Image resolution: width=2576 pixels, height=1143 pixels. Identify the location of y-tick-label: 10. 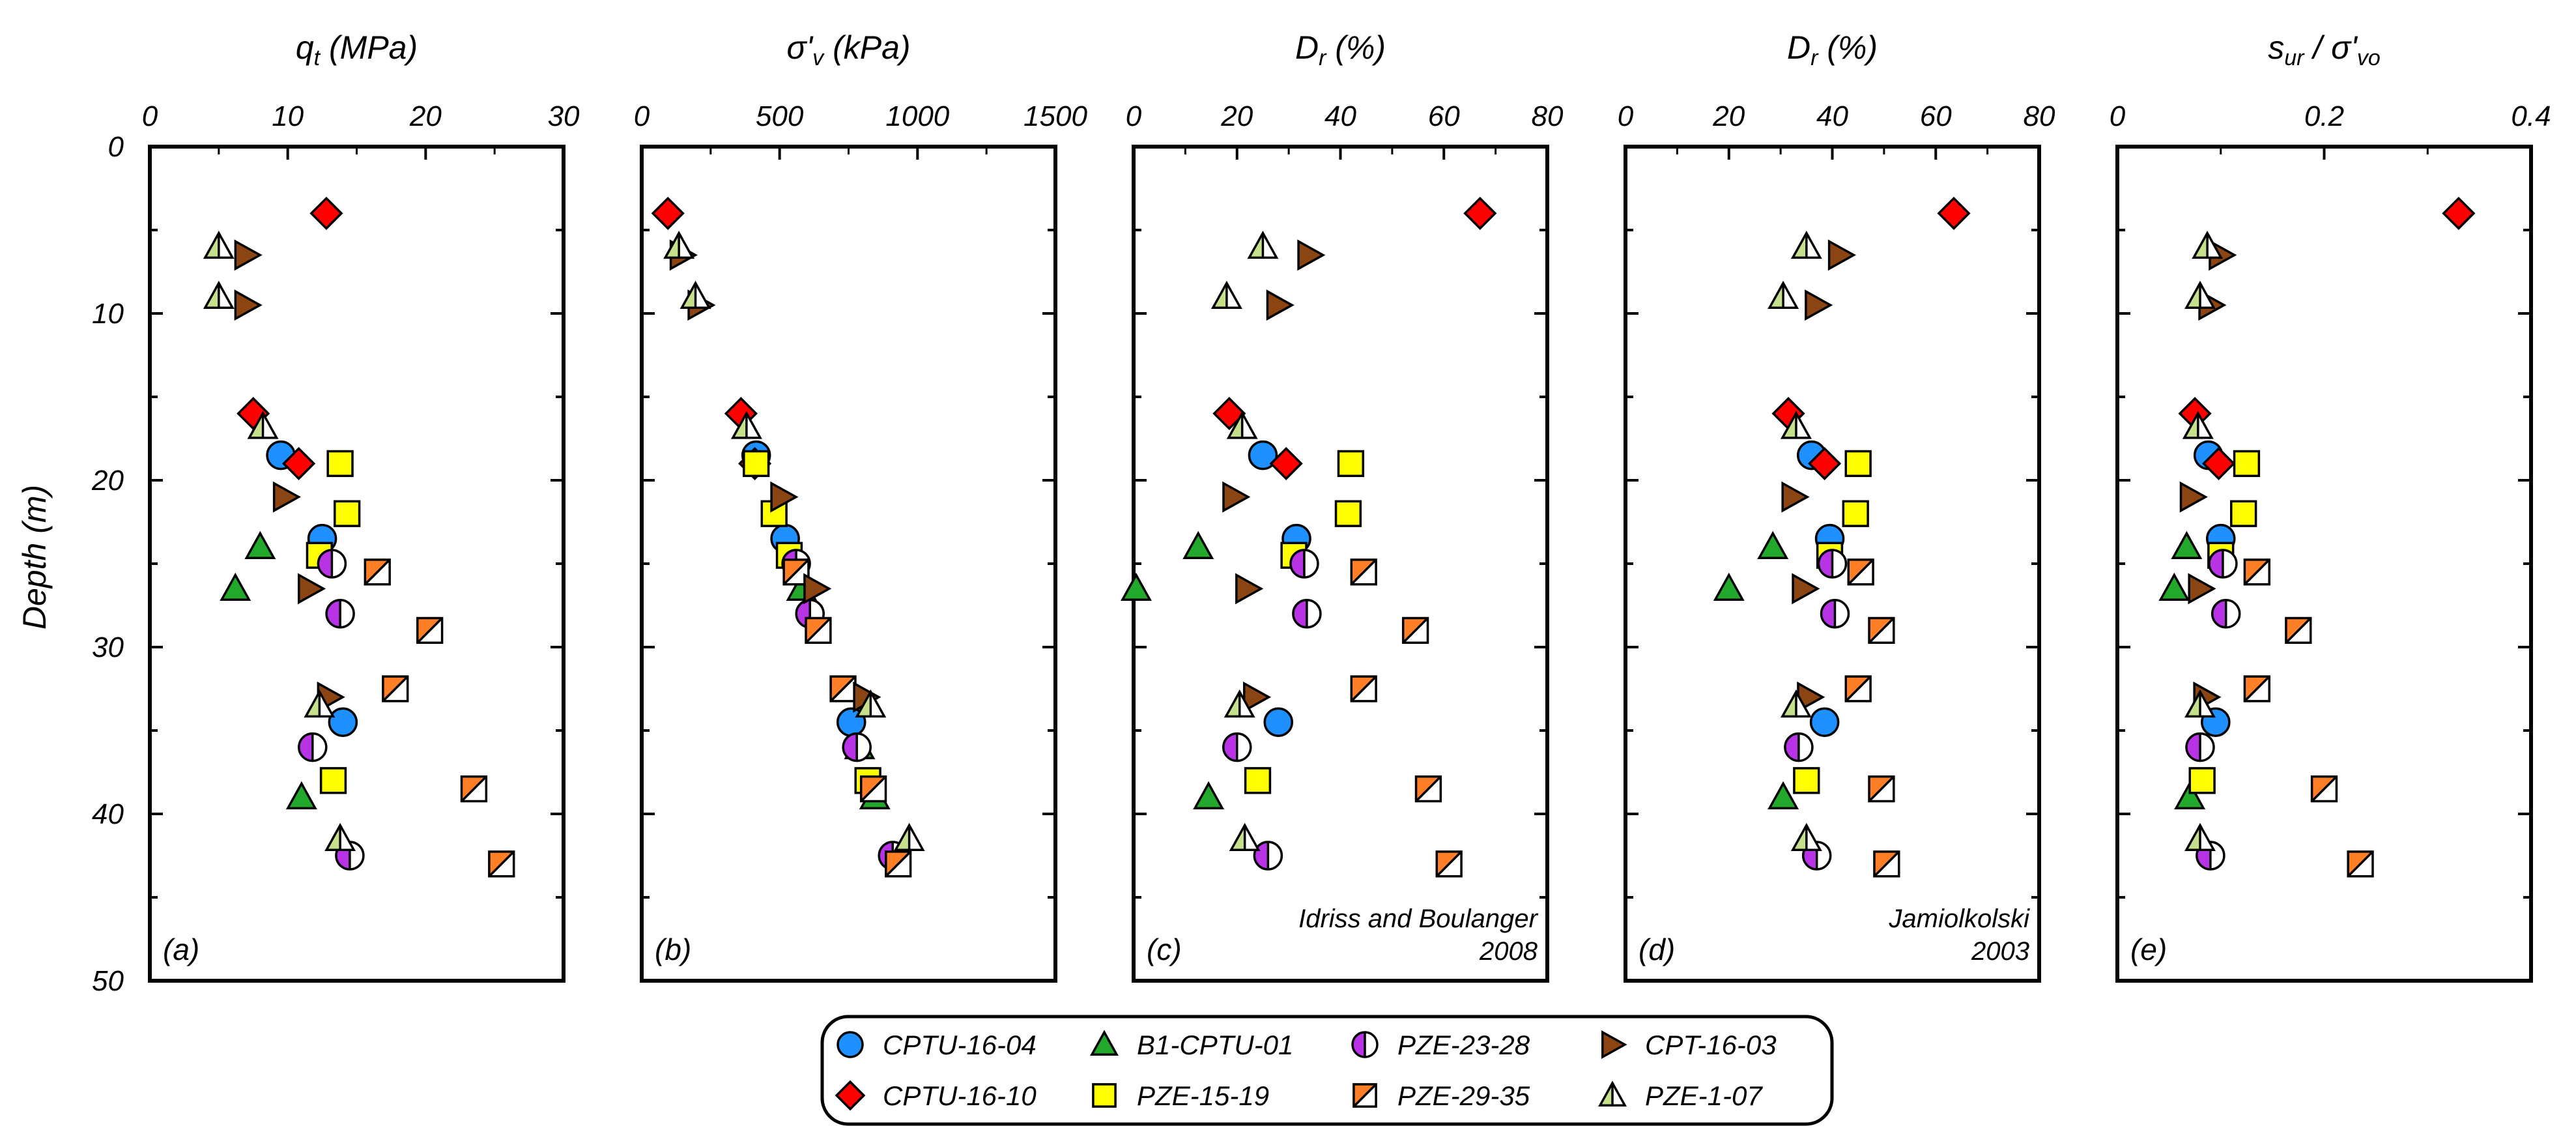
(108, 314).